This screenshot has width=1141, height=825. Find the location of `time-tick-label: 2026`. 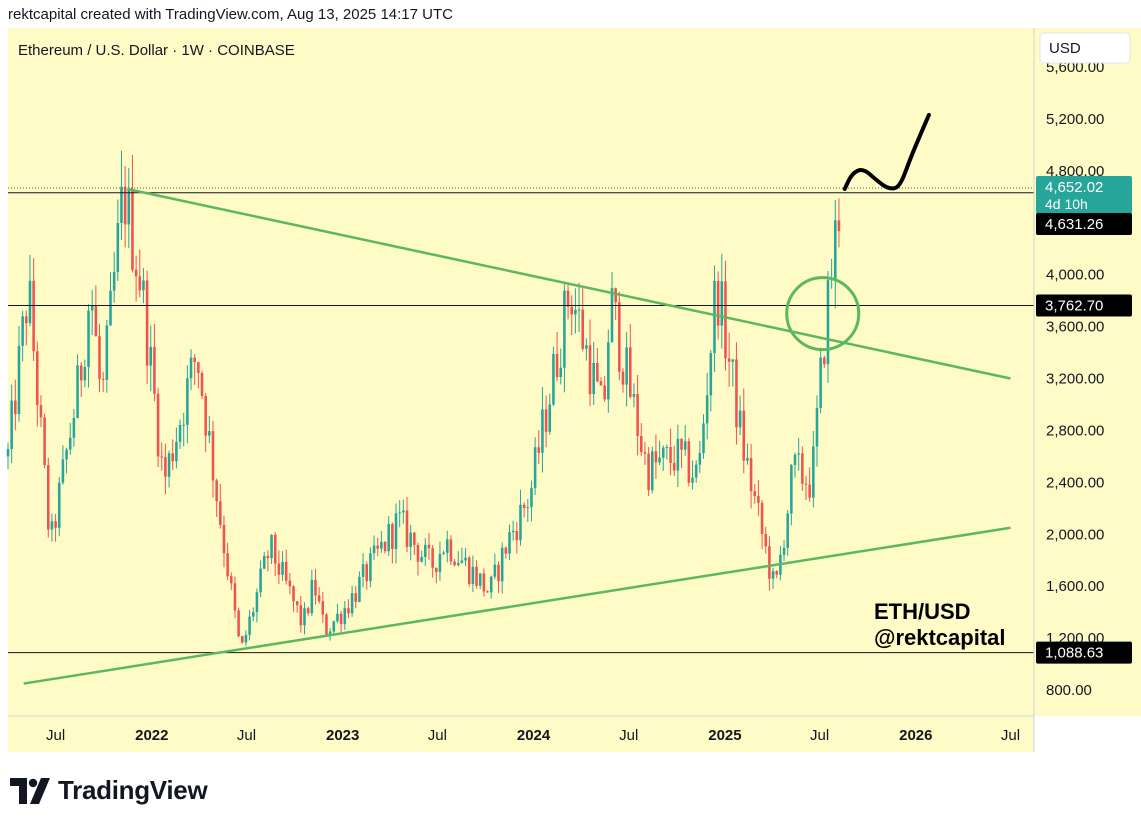

time-tick-label: 2026 is located at coordinates (915, 735).